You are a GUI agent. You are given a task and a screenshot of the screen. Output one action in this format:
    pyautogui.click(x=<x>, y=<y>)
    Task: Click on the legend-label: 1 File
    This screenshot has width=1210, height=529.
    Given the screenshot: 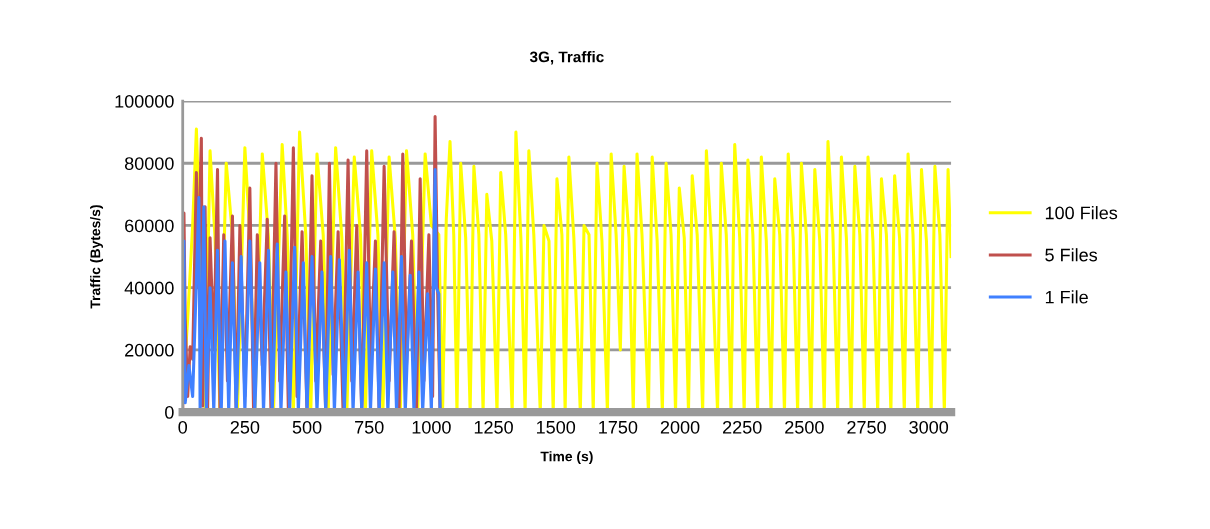 What is the action you would take?
    pyautogui.click(x=1066, y=297)
    